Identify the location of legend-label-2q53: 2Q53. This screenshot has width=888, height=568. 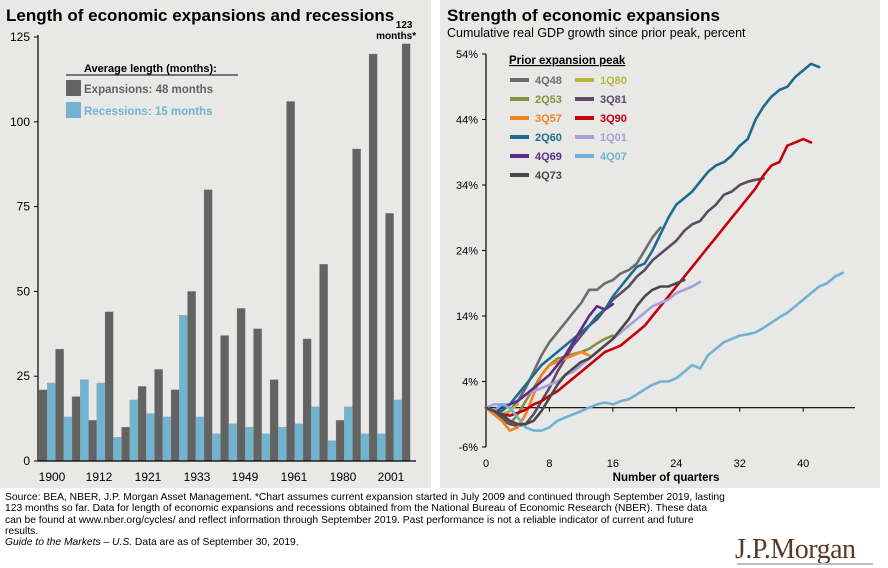
(548, 100).